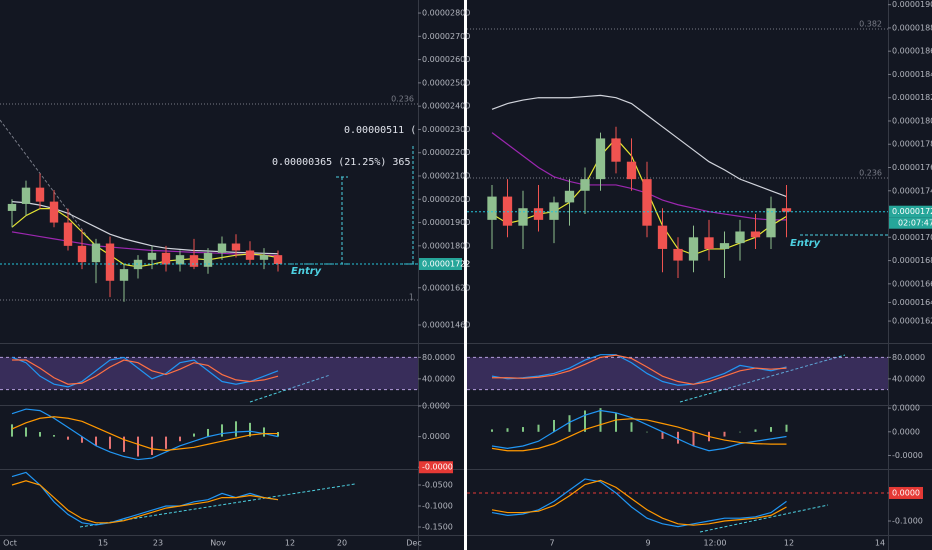  What do you see at coordinates (437, 485) in the screenshot?
I see `y-tick-label: -0.0500` at bounding box center [437, 485].